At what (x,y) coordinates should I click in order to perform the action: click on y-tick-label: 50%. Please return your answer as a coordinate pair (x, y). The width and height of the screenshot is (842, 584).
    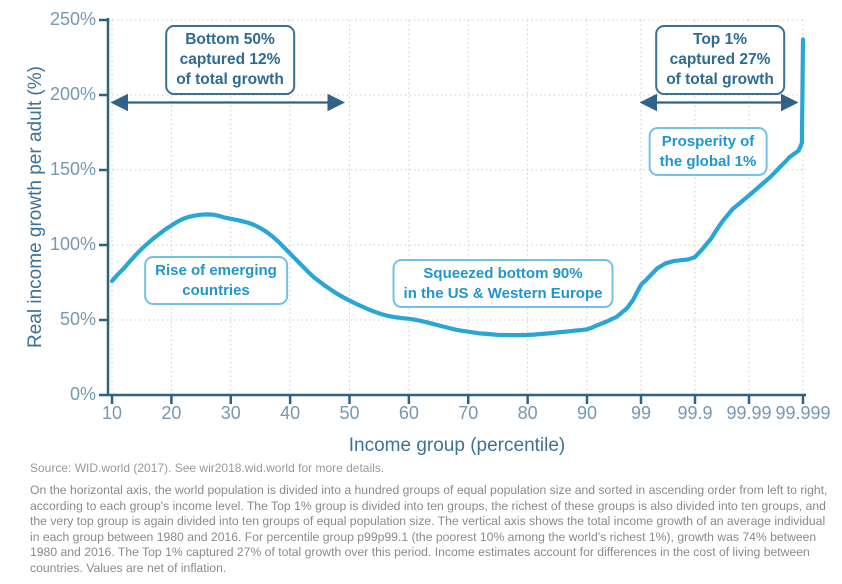
    Looking at the image, I should click on (77, 319).